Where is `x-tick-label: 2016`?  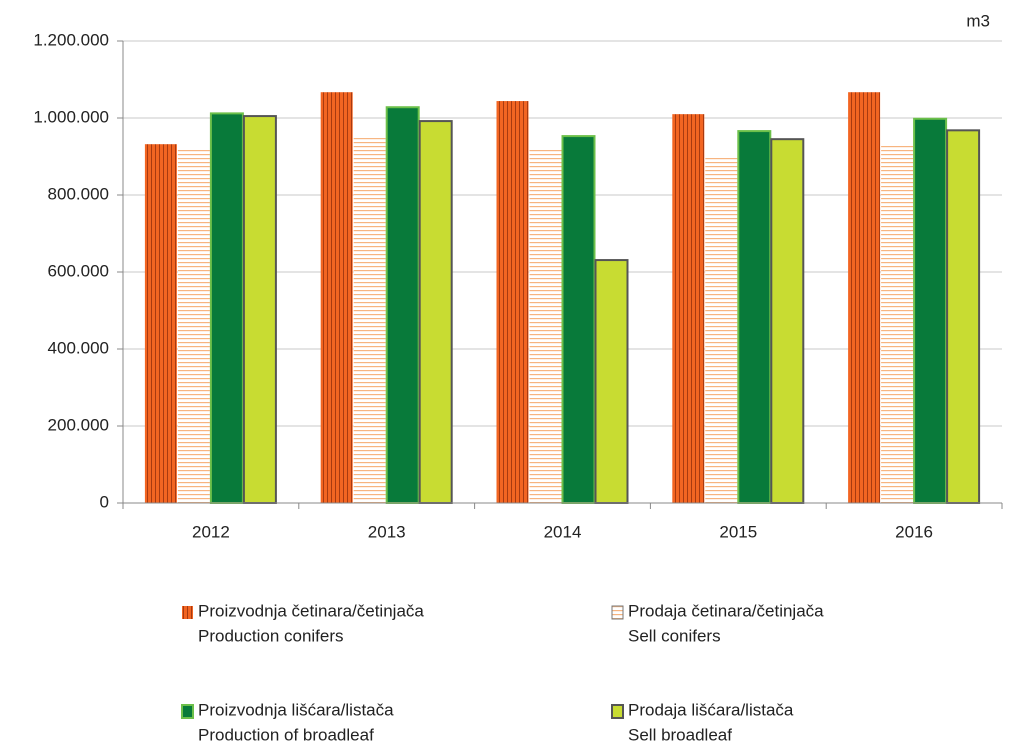 x-tick-label: 2016 is located at coordinates (914, 531).